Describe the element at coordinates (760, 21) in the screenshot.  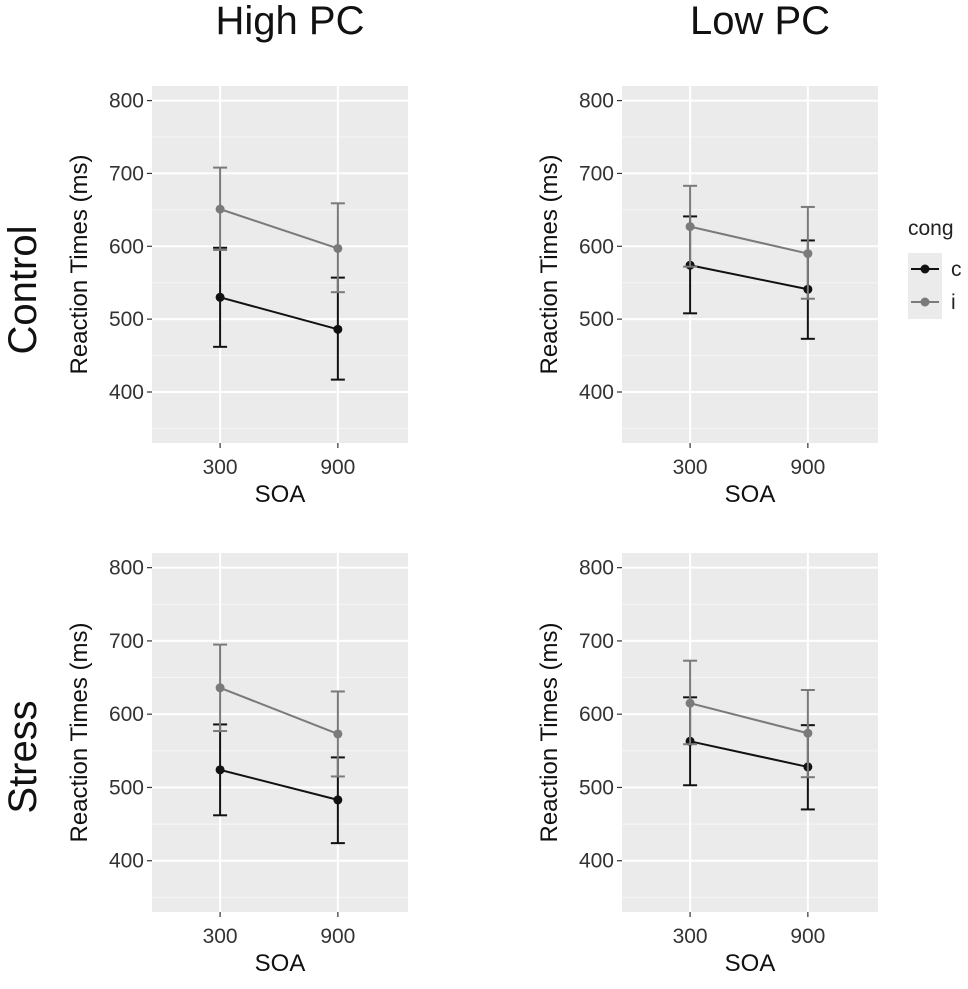
I see `column-title-low-pc: Low PC` at that location.